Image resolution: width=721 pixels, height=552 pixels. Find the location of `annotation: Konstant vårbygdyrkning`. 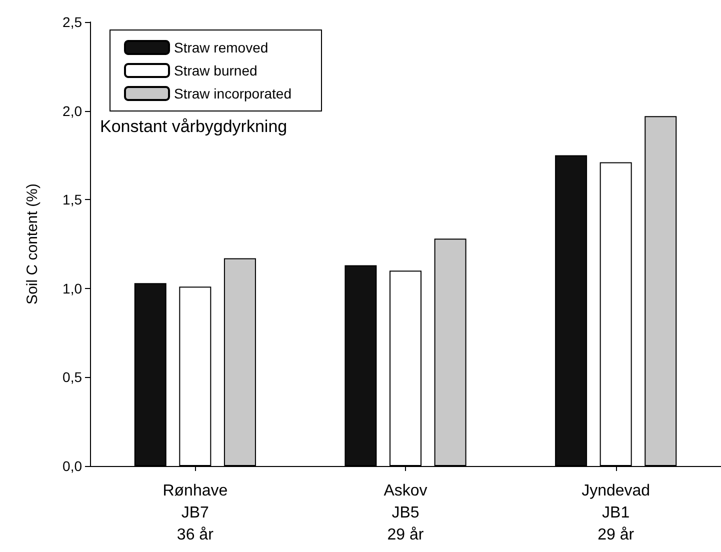

annotation: Konstant vårbygdyrkning is located at coordinates (194, 126).